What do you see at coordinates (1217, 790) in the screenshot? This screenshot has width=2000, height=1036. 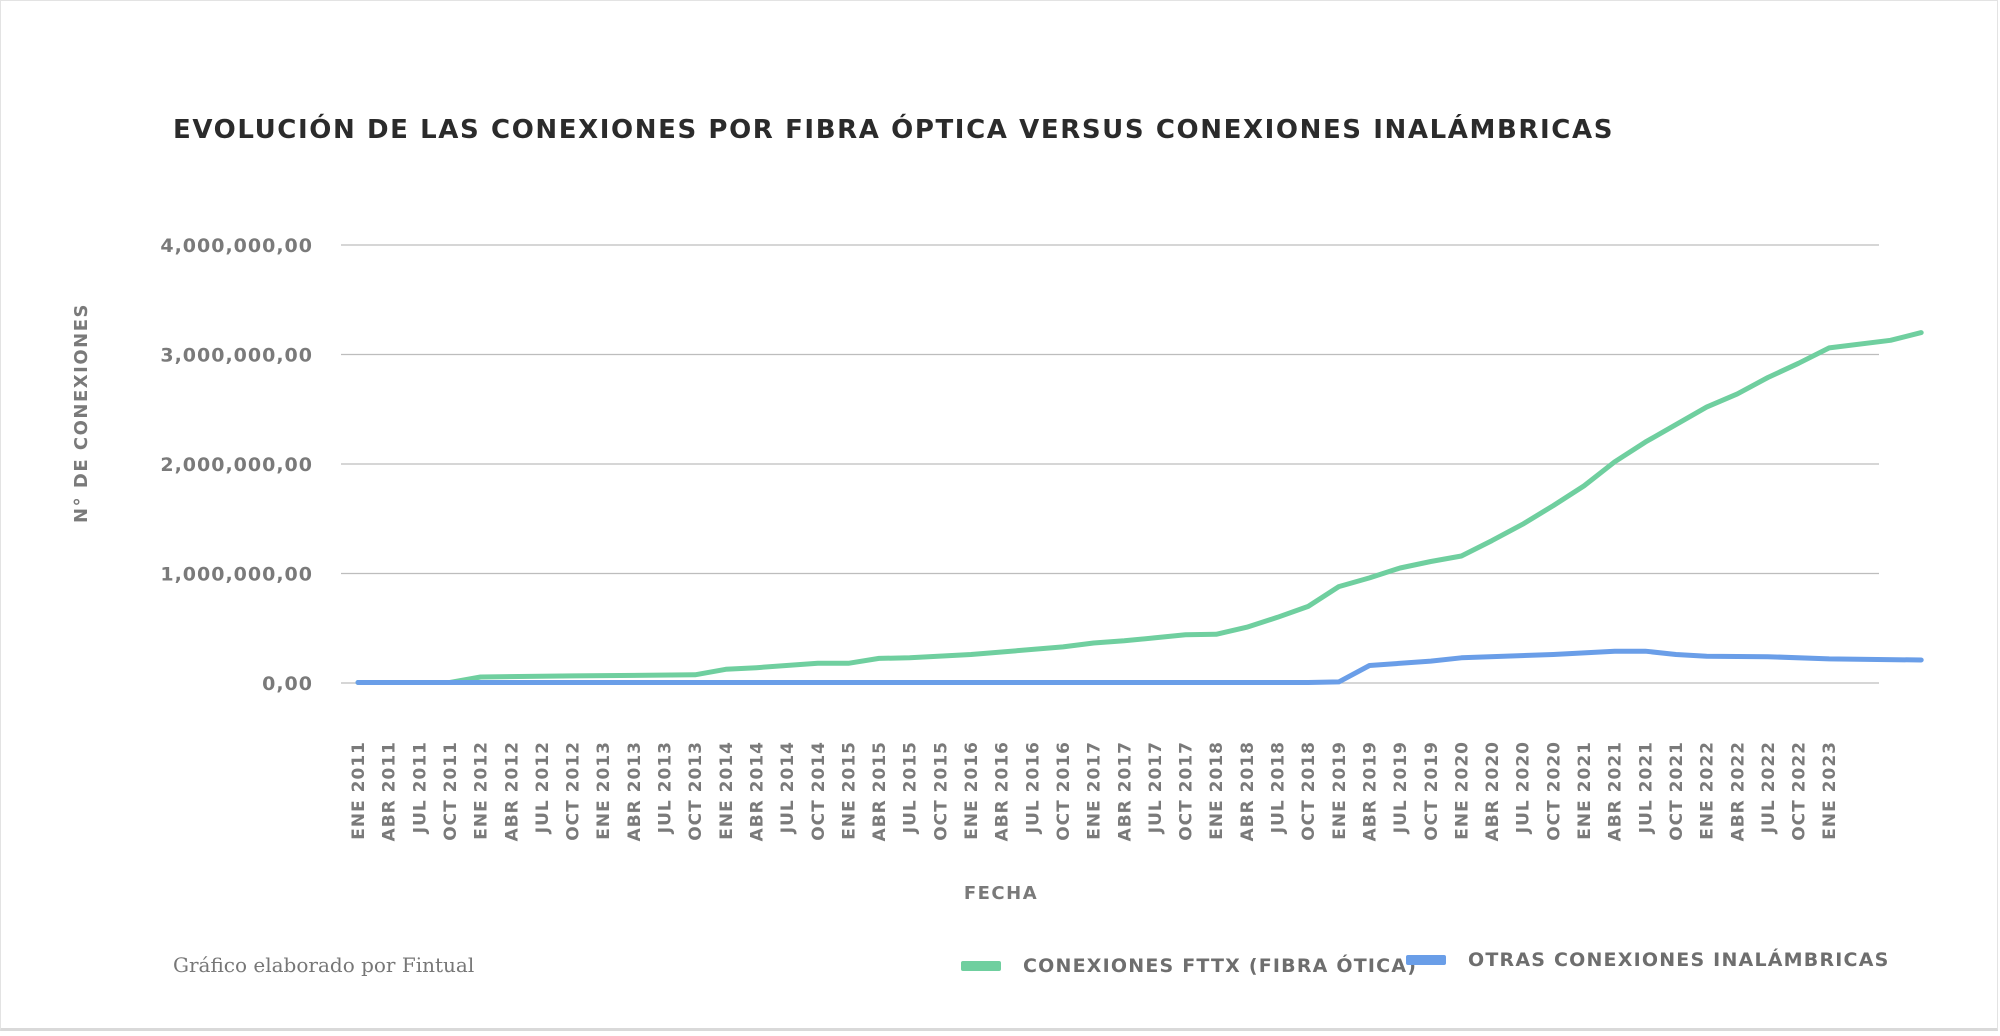 I see `x-tick-label: ENE 2018` at bounding box center [1217, 790].